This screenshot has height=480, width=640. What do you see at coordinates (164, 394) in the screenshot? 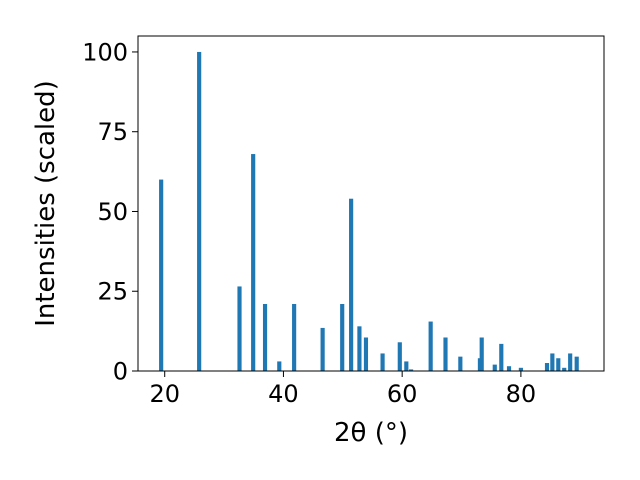
I see `x-tick-label-0: 20` at bounding box center [164, 394].